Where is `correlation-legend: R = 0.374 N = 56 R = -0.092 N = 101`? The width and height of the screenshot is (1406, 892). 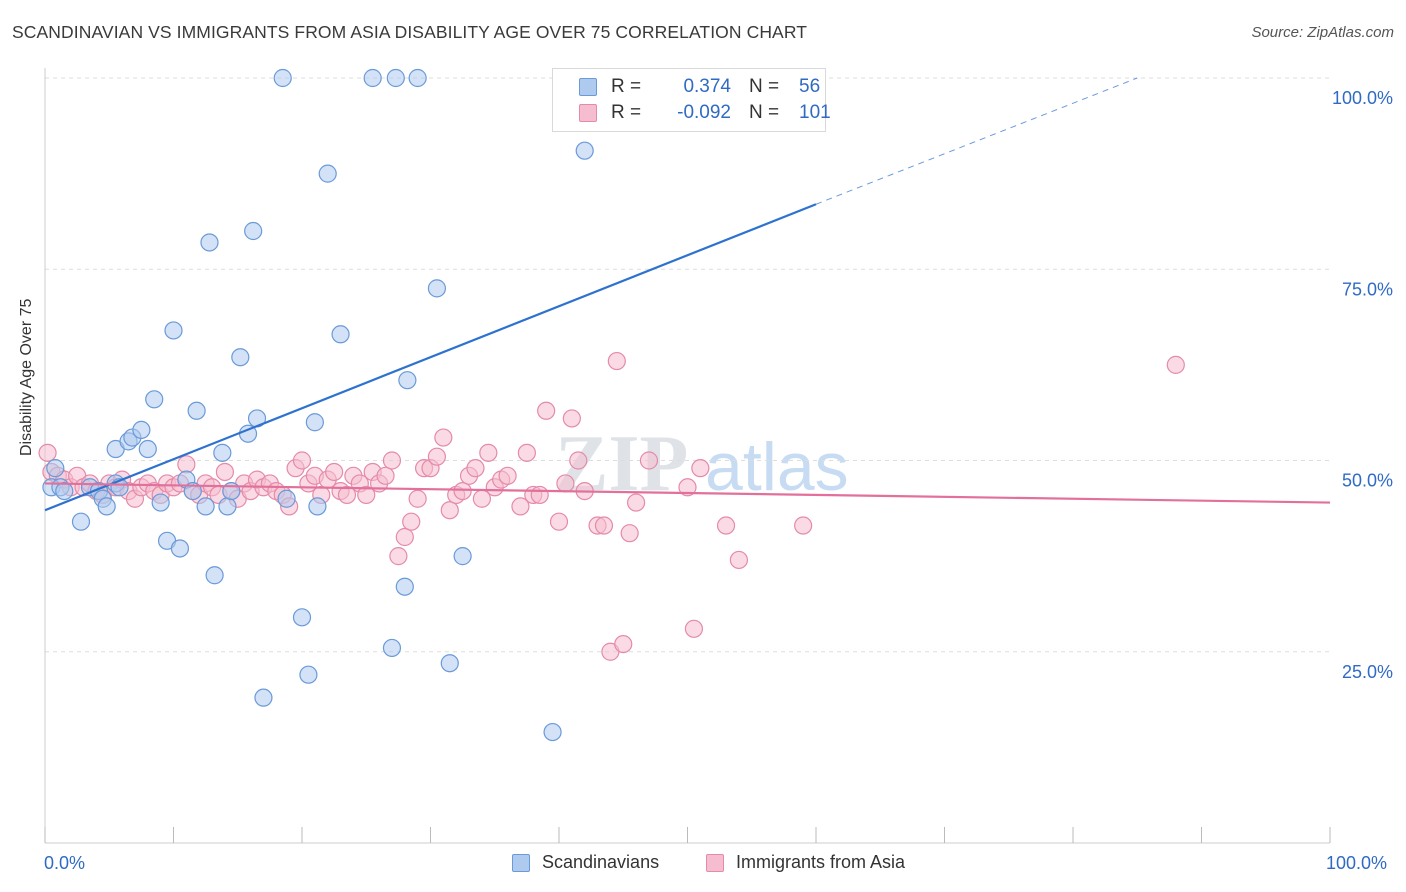
correlation-legend: R = 0.374 N = 56 R = -0.092 N = 101 is located at coordinates (691, 100).